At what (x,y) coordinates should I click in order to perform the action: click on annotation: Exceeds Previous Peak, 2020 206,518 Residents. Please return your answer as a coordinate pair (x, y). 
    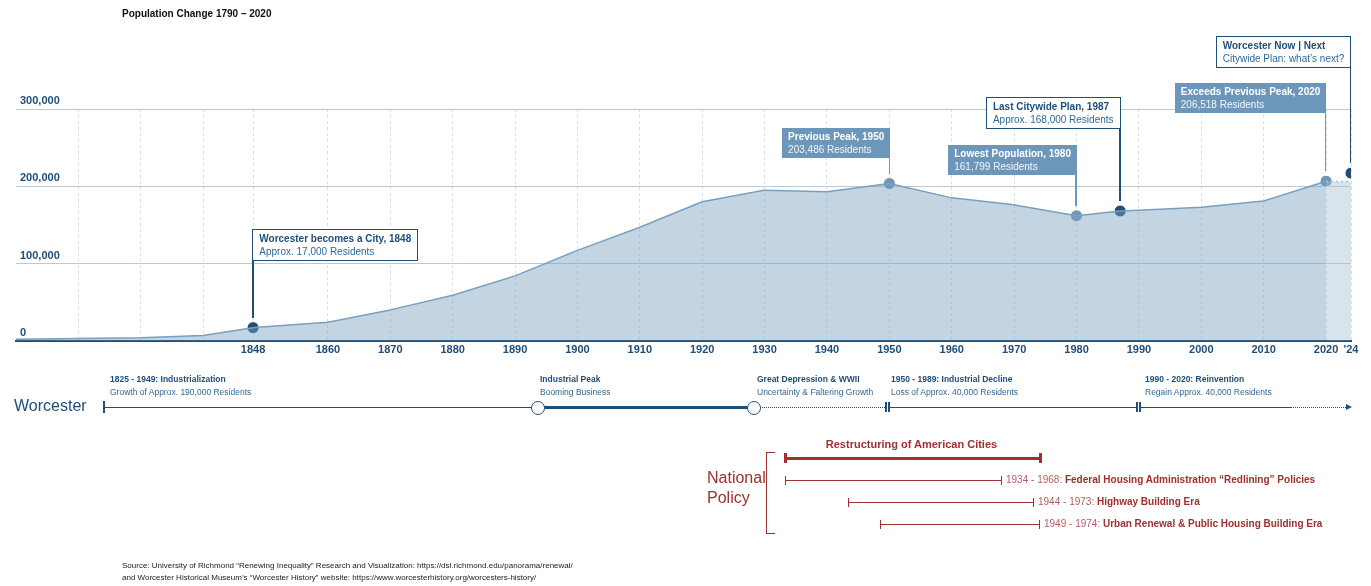
    Looking at the image, I should click on (1250, 98).